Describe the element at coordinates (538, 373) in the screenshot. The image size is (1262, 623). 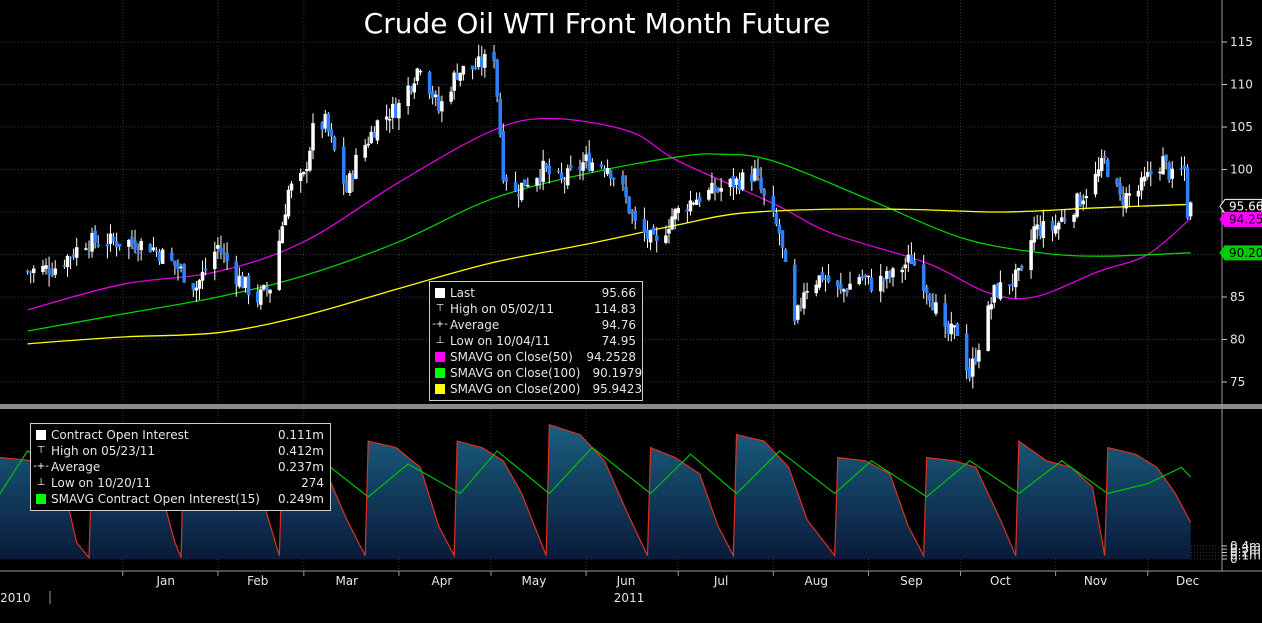
I see `legend-row: SMAVG on Close(100) 90.1979` at that location.